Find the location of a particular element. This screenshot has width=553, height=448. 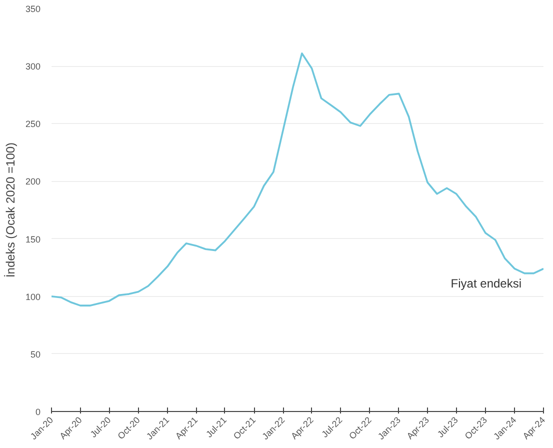

series-label: Fiyat endeksi is located at coordinates (486, 283).